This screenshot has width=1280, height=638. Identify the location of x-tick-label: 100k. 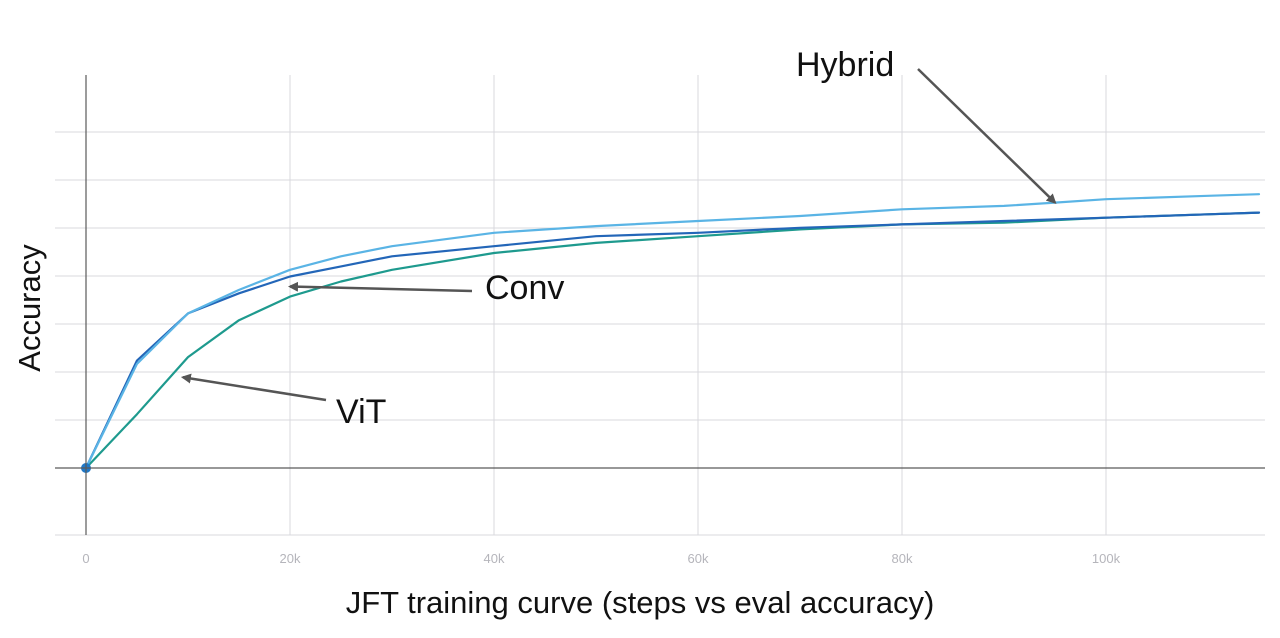
(1106, 558).